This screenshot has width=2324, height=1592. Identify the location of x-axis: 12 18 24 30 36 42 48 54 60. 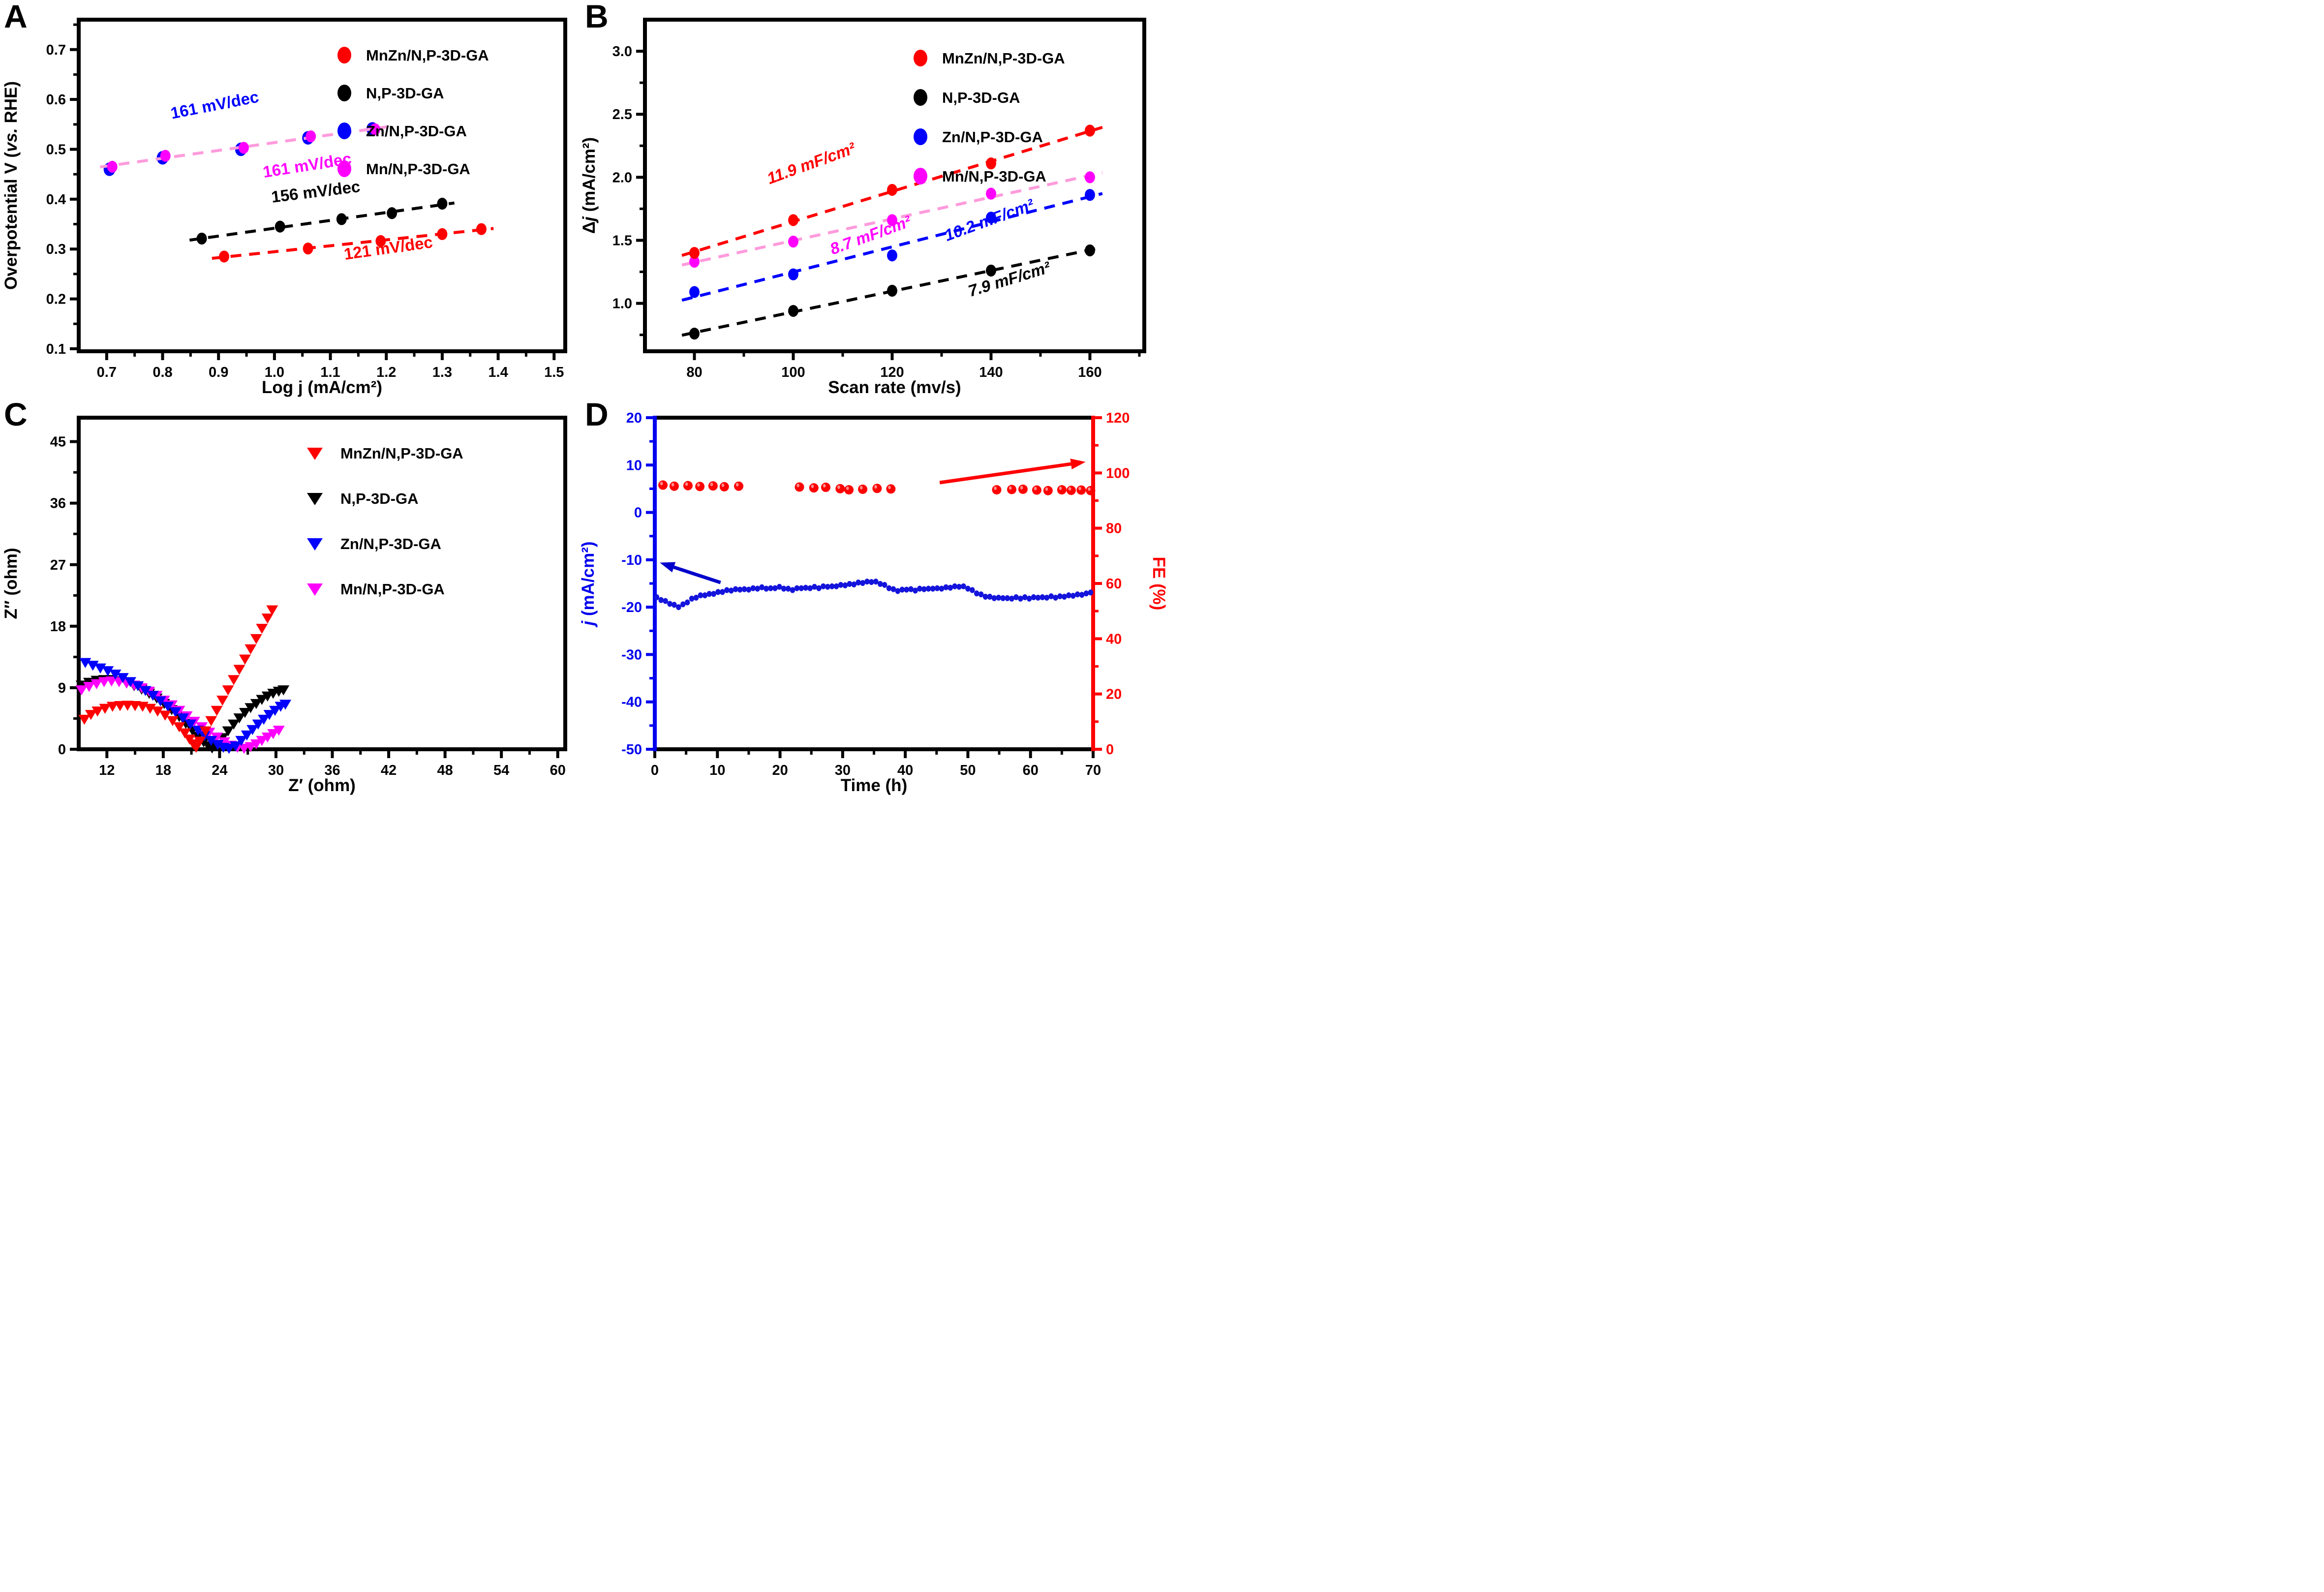
(332, 763).